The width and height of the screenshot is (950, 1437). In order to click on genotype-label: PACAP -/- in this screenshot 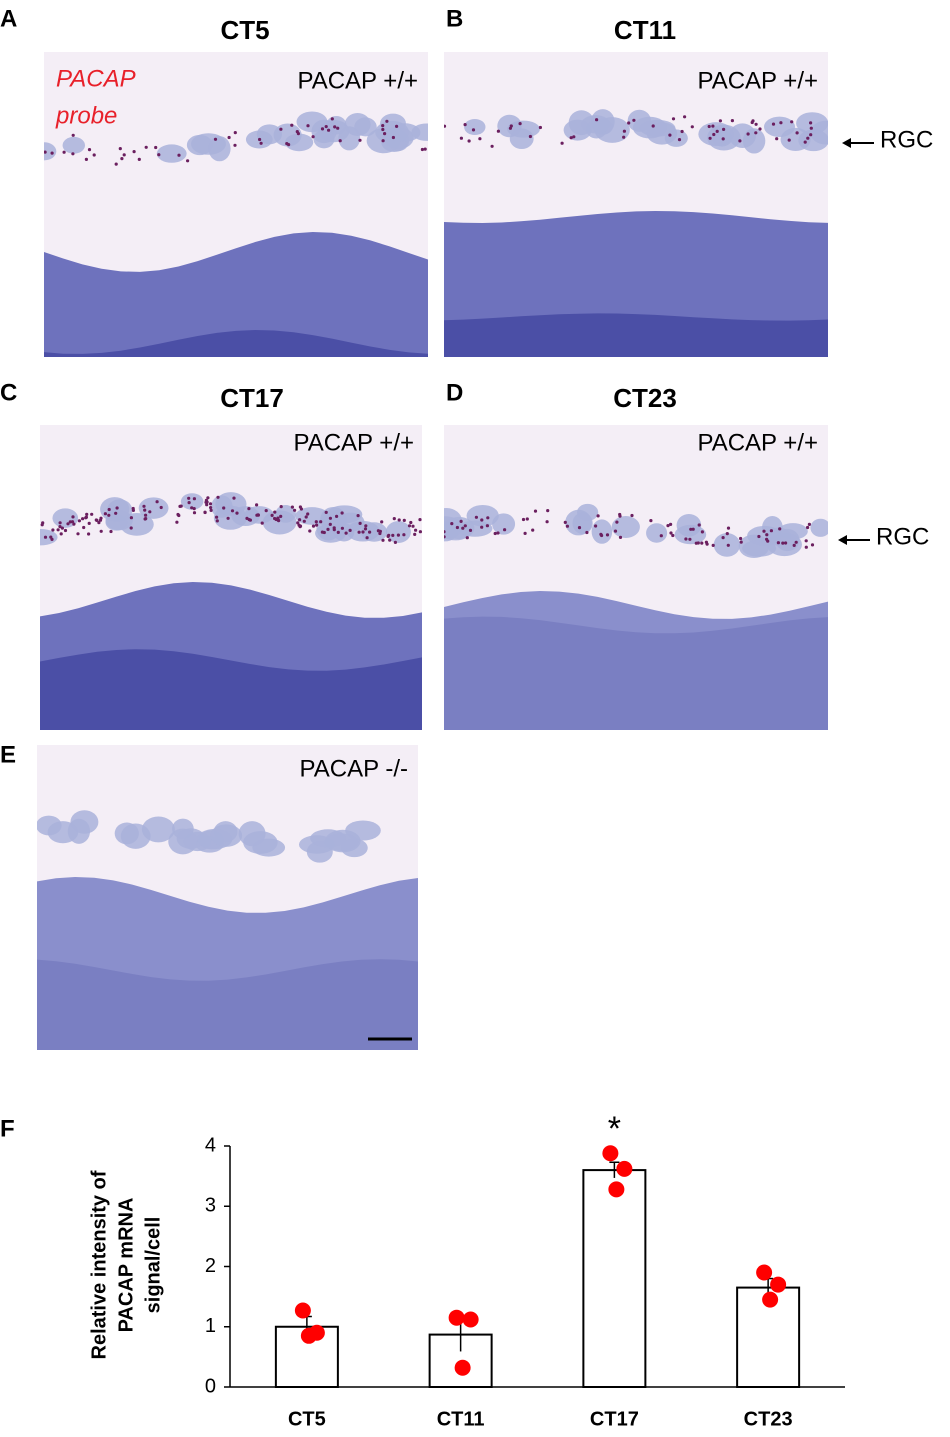, I will do `click(354, 768)`.